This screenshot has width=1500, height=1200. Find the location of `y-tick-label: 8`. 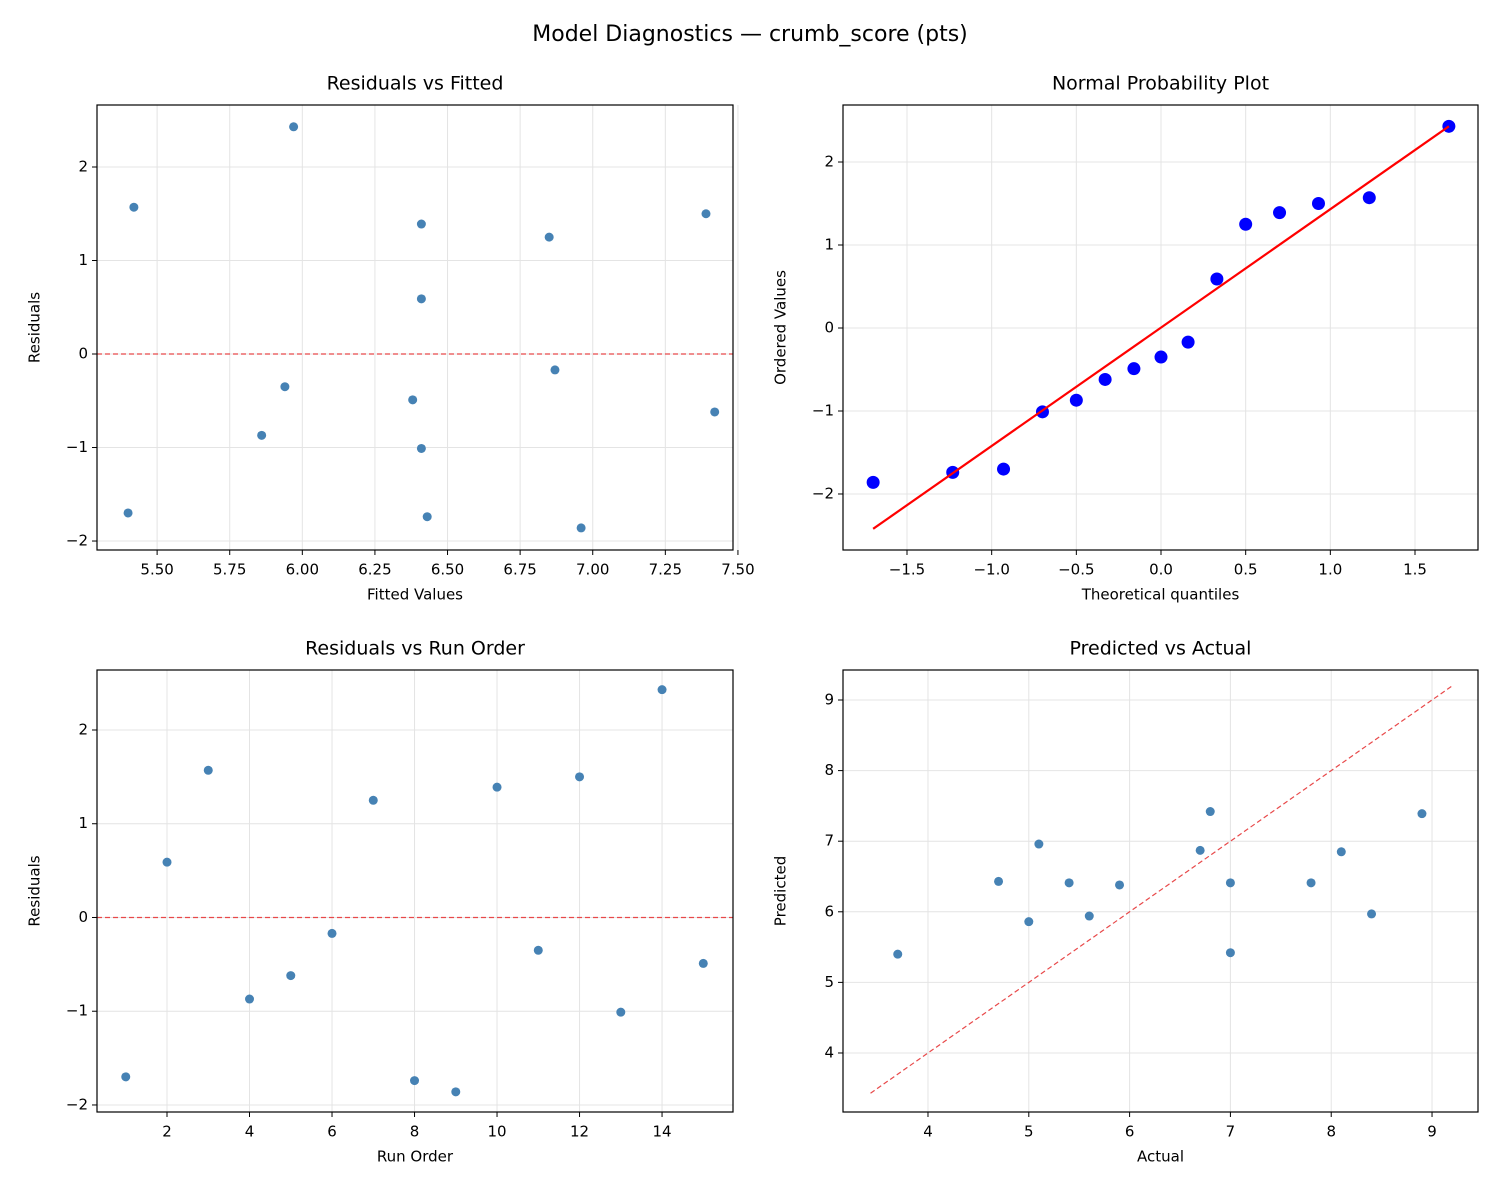

y-tick-label: 8 is located at coordinates (829, 770).